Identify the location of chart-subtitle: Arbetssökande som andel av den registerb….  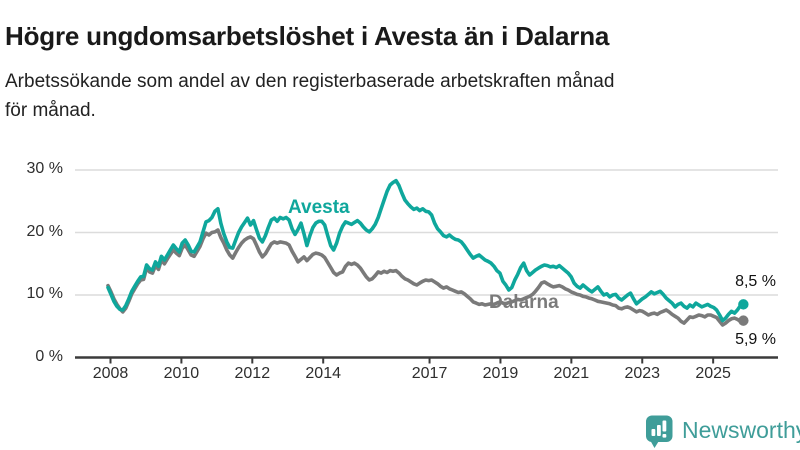
(395, 96).